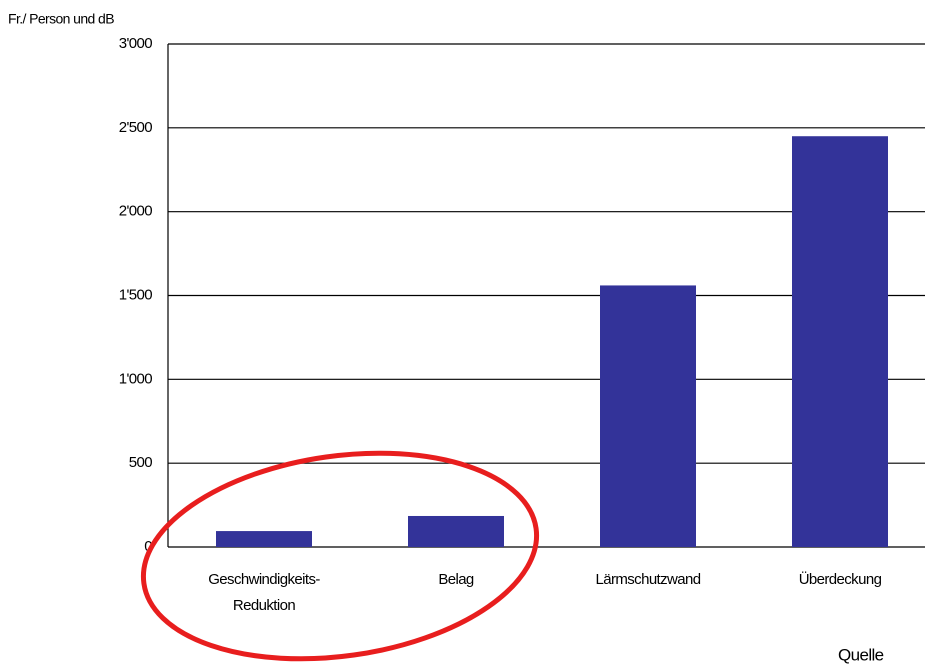 Image resolution: width=925 pixels, height=665 pixels. Describe the element at coordinates (135, 43) in the screenshot. I see `y-tick-label: 3'000` at that location.